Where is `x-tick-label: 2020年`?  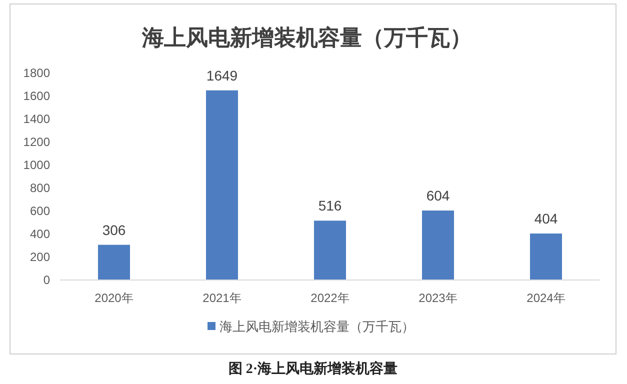 x-tick-label: 2020年 is located at coordinates (114, 298).